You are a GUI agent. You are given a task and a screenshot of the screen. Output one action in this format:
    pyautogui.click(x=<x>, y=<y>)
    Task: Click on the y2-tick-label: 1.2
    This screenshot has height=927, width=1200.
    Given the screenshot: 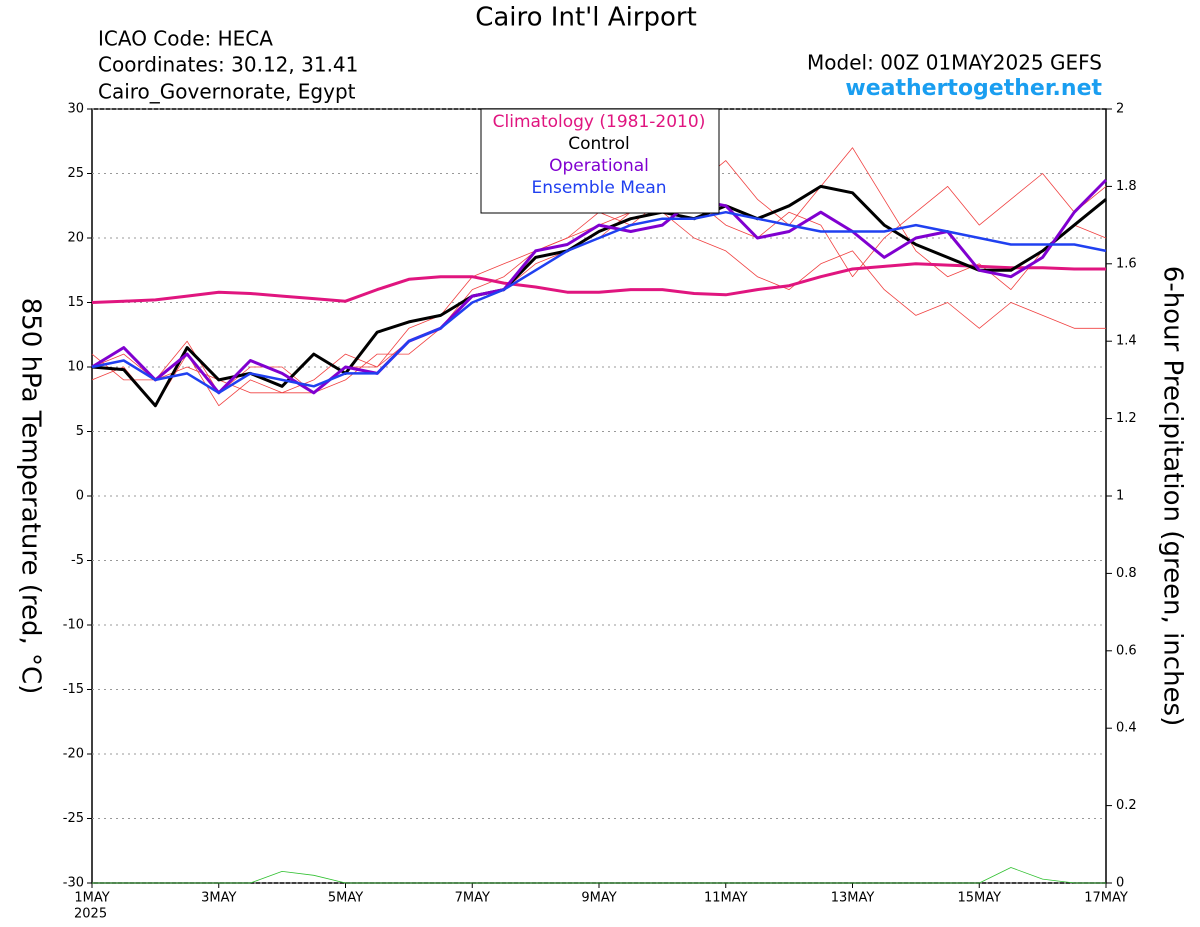 What is the action you would take?
    pyautogui.click(x=1126, y=418)
    